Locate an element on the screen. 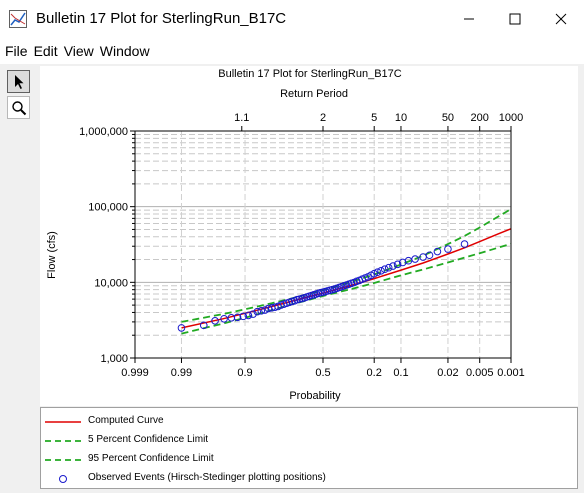 The height and width of the screenshot is (493, 584). y-tick-label: 1,000 is located at coordinates (114, 359).